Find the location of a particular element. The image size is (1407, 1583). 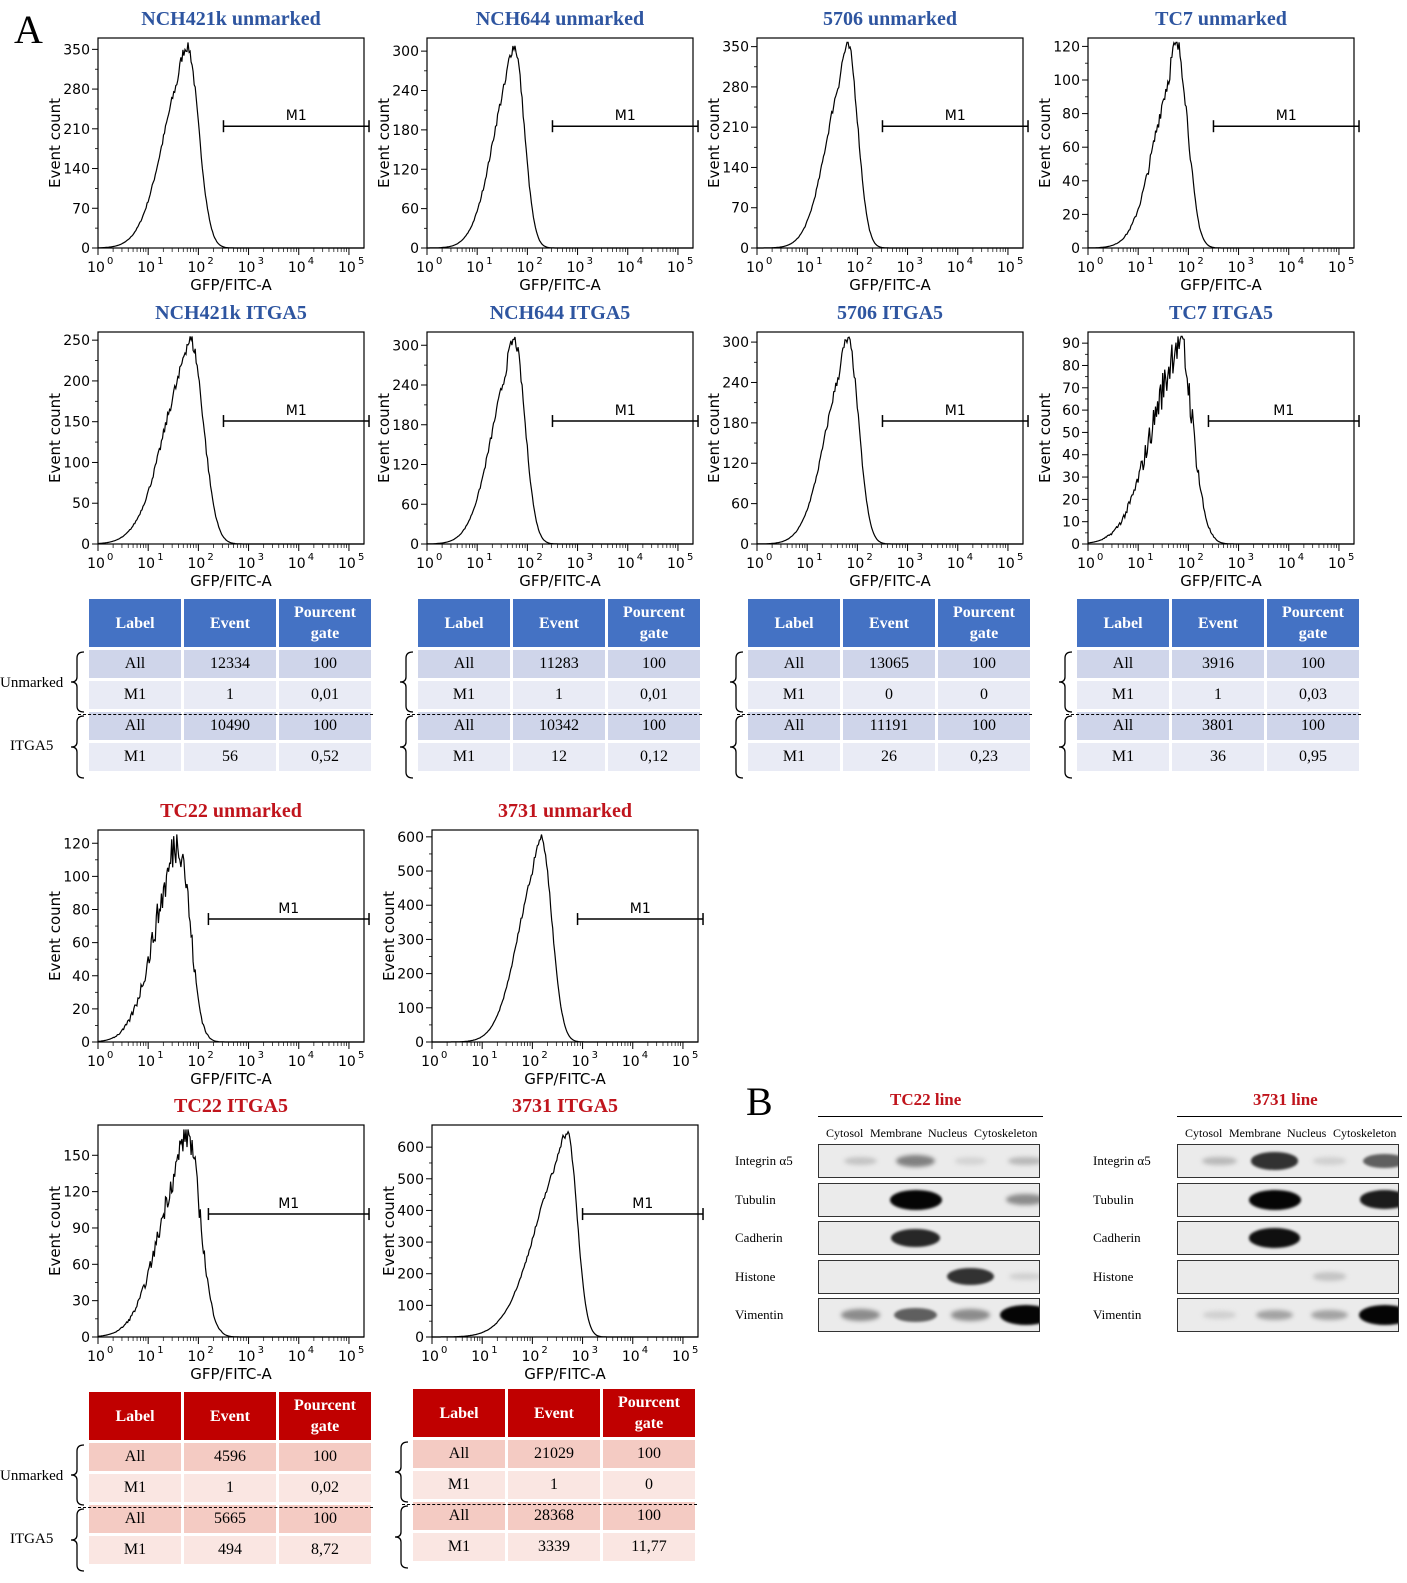

table-row: All 10490 100 is located at coordinates (230, 726).